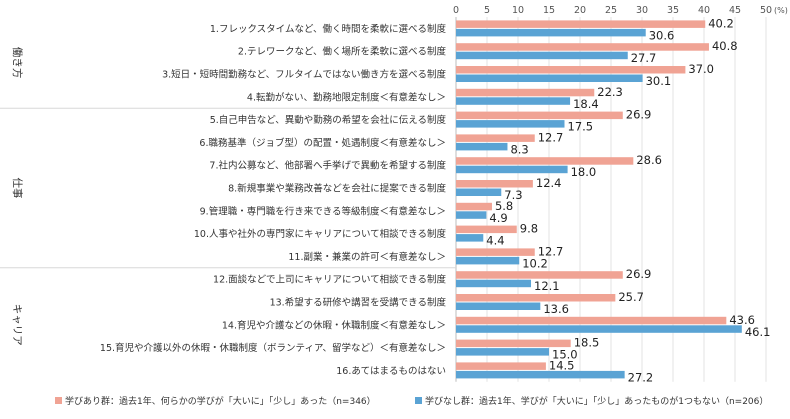  What do you see at coordinates (735, 10) in the screenshot?
I see `x-tick-label: 45` at bounding box center [735, 10].